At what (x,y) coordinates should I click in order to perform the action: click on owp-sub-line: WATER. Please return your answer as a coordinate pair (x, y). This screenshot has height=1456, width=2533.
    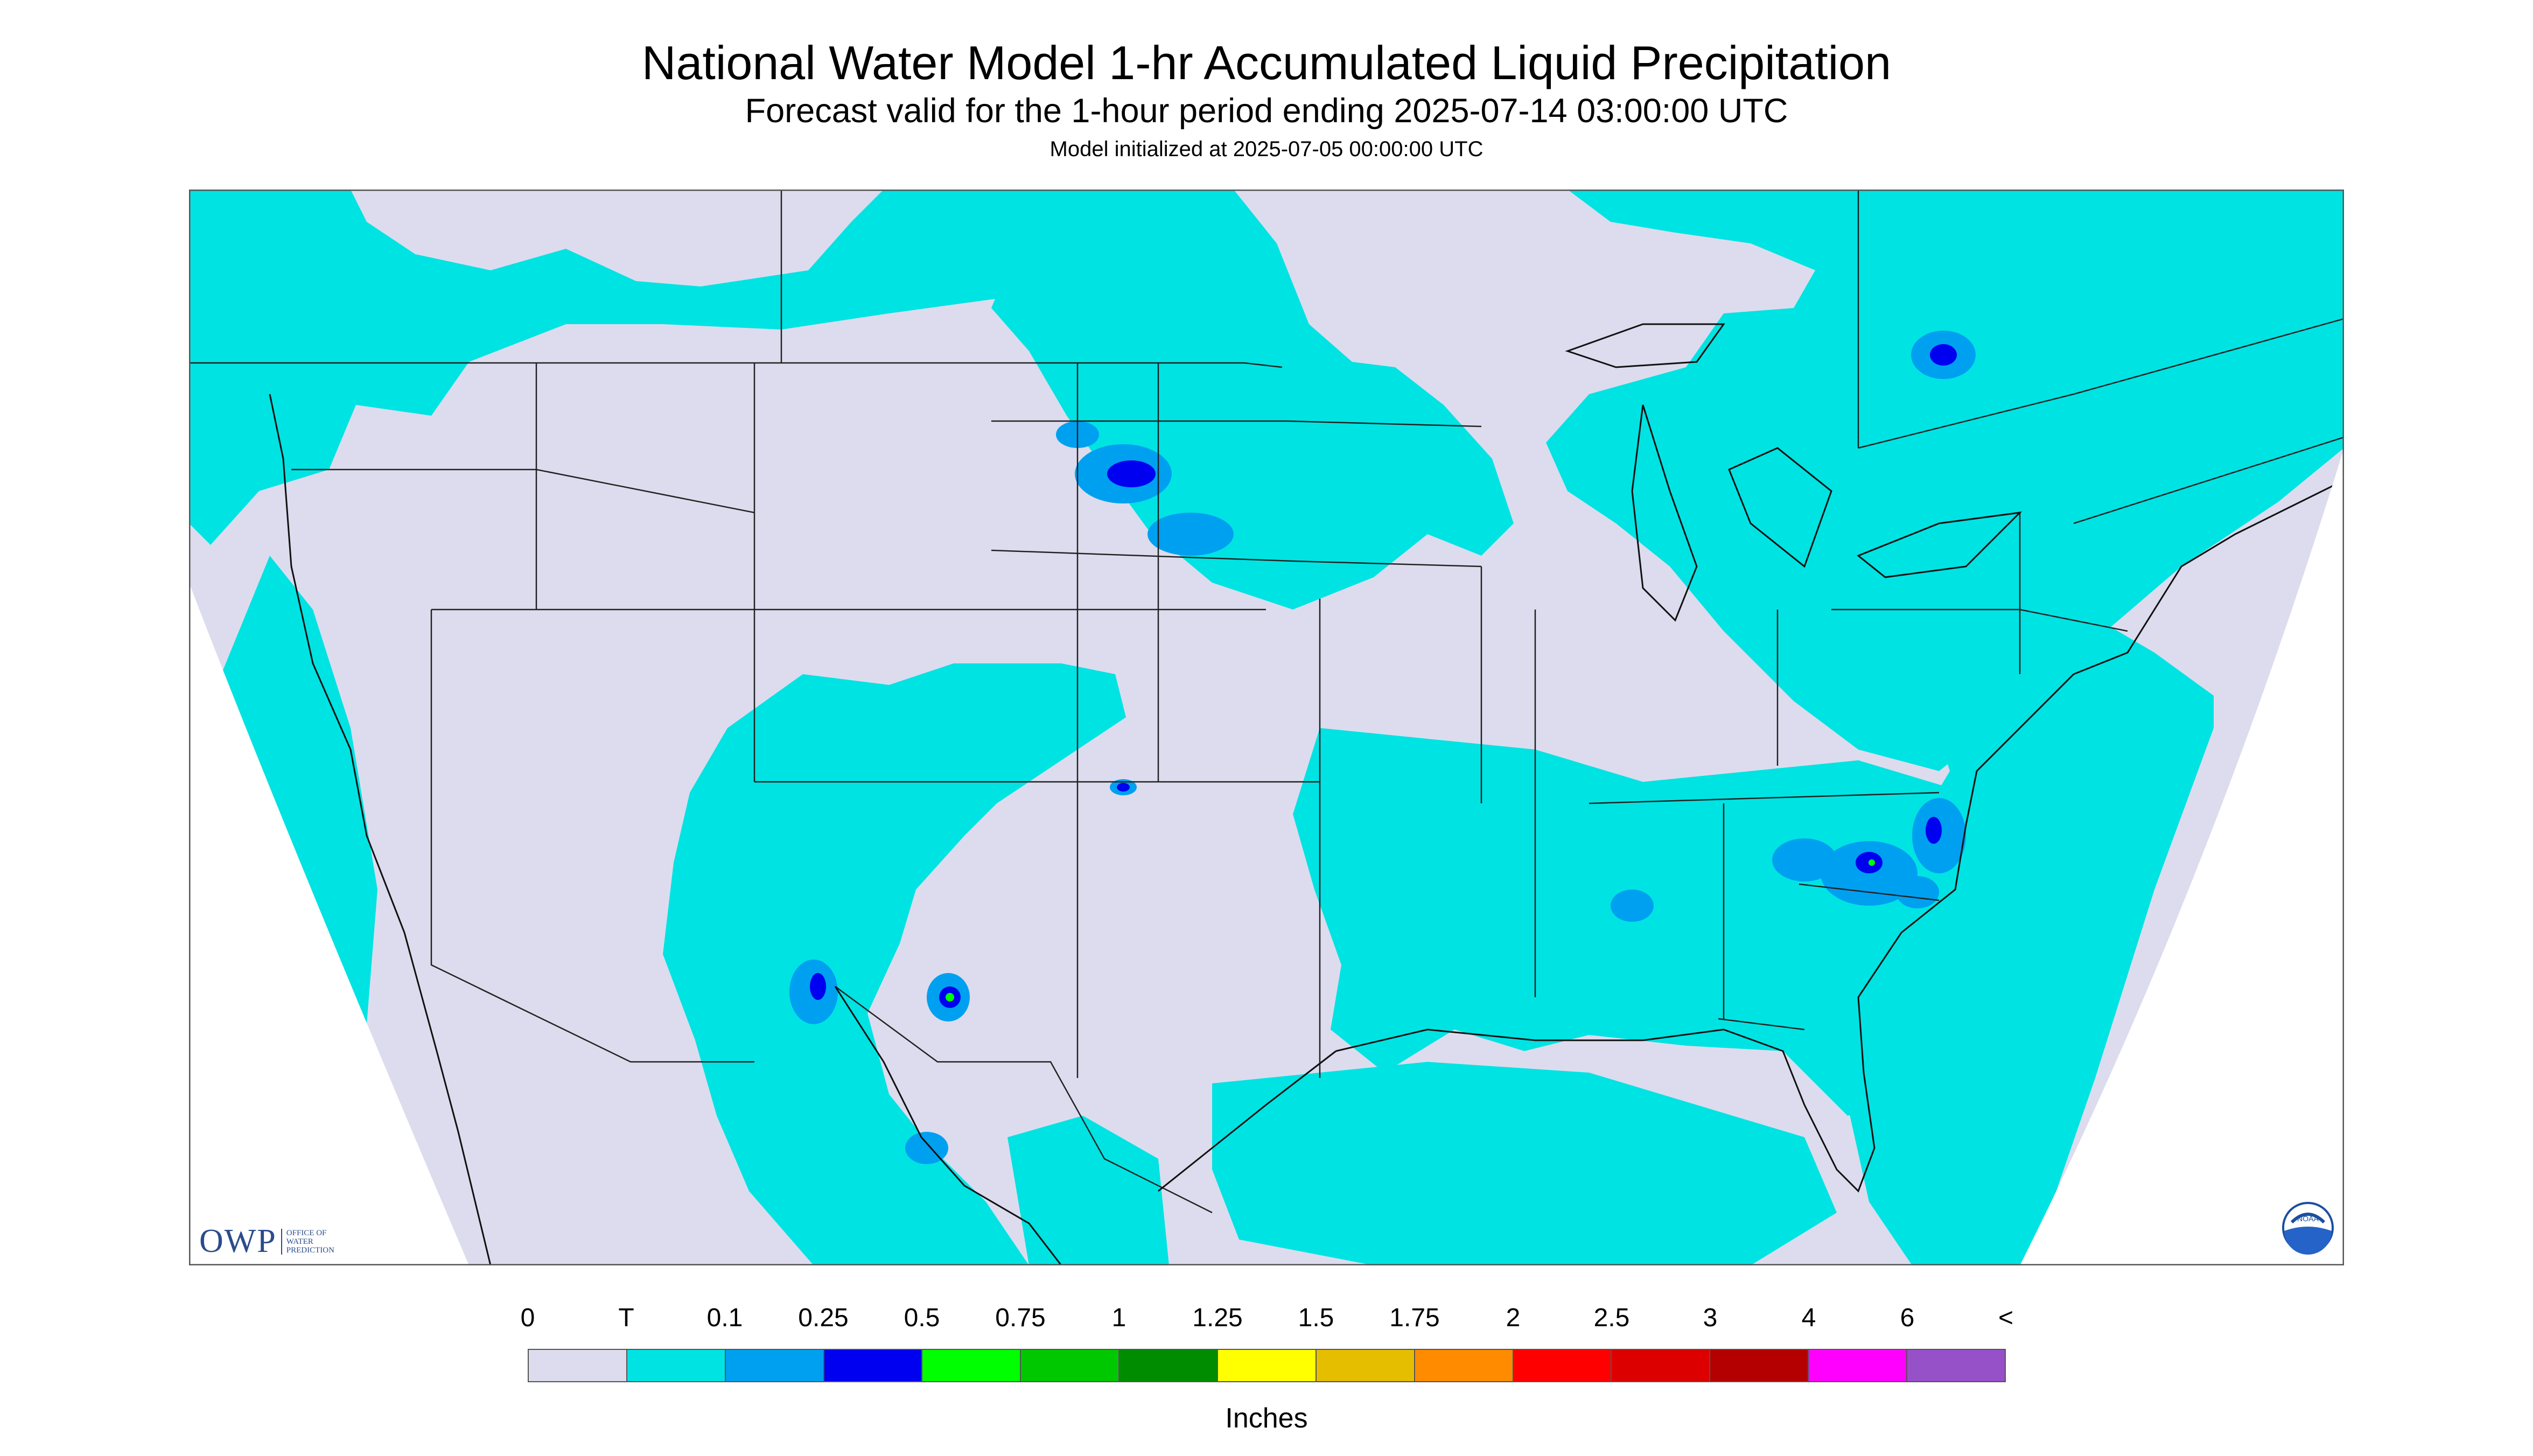
    Looking at the image, I should click on (299, 1241).